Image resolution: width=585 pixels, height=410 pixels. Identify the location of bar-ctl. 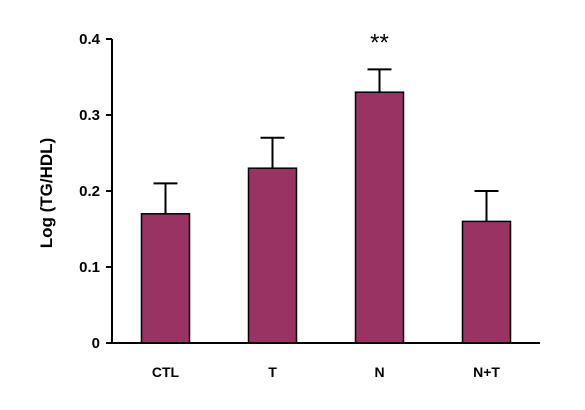
(165, 278).